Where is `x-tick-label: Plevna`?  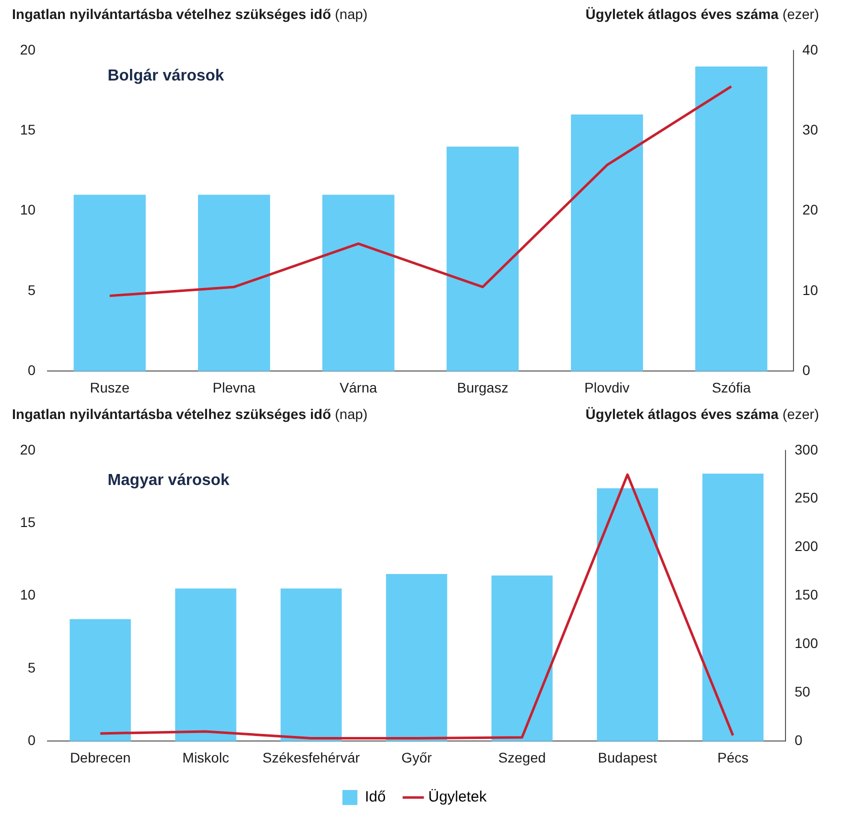
x-tick-label: Plevna is located at coordinates (234, 387).